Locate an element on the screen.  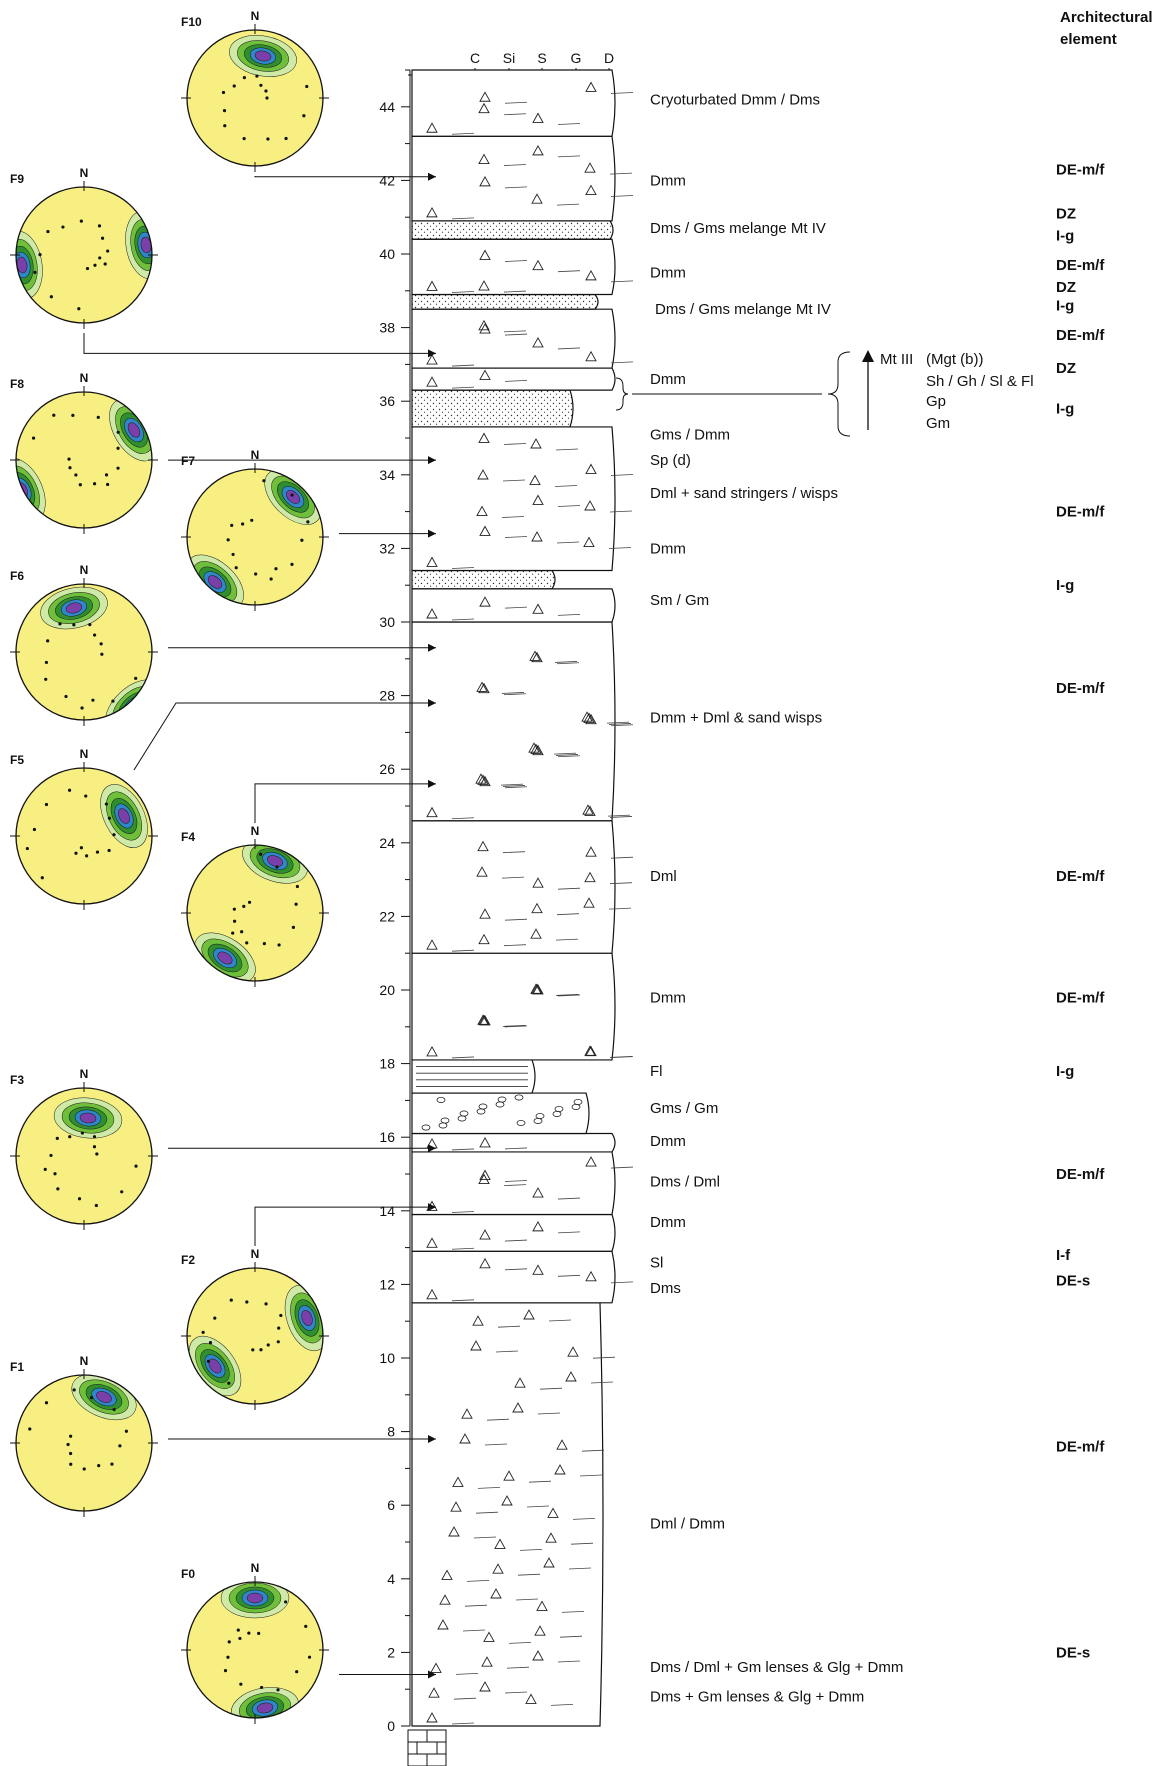
facies-label: Gms / Dmm is located at coordinates (690, 434).